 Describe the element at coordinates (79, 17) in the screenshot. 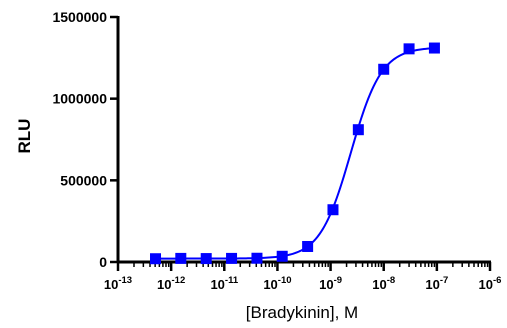

I see `y-tick-label: 1500000` at that location.